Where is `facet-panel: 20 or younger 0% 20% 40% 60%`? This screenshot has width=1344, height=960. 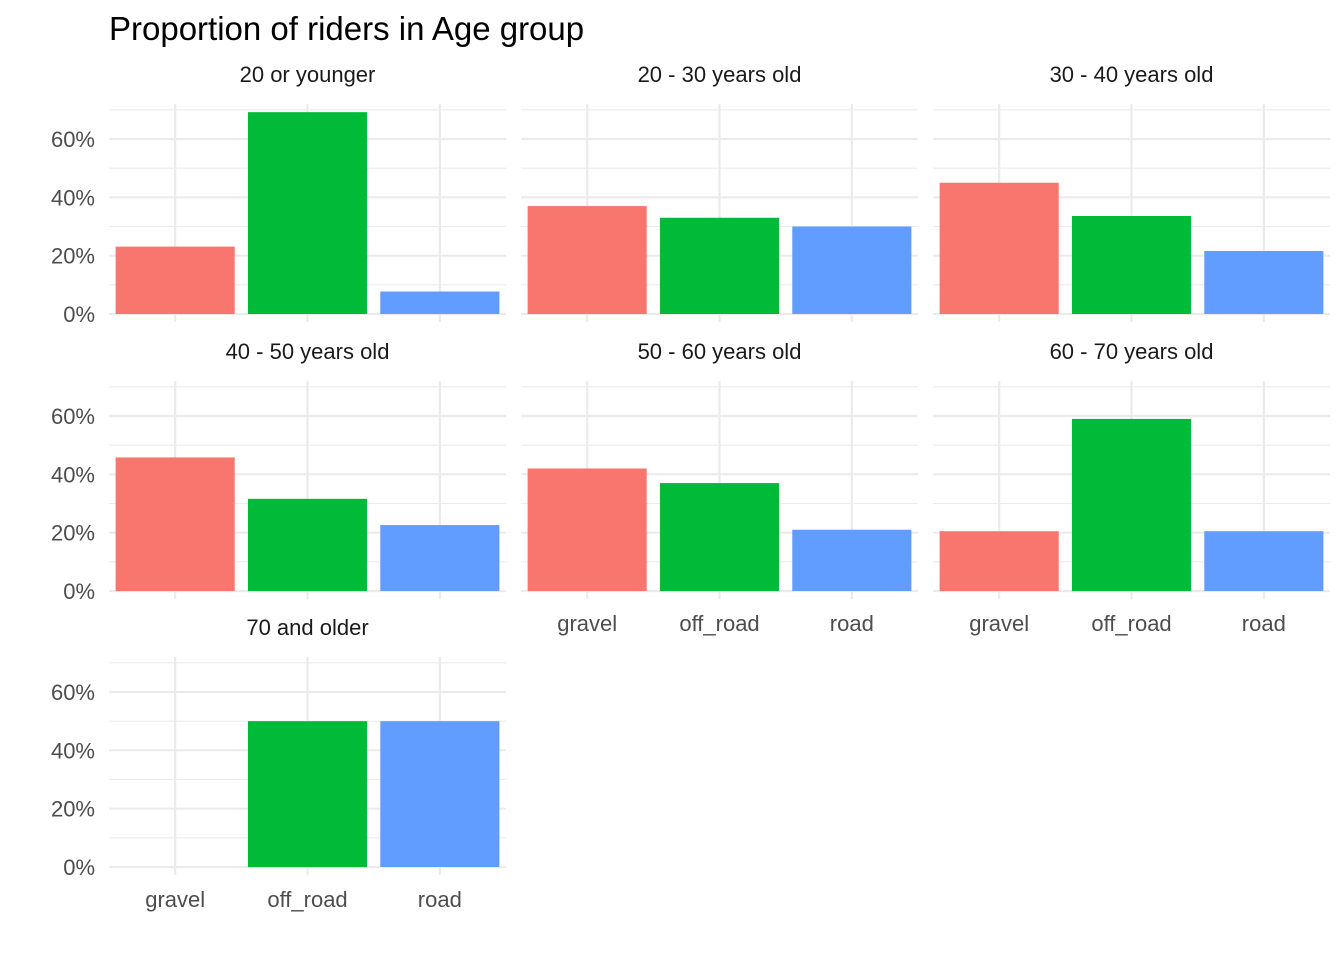 facet-panel: 20 or younger 0% 20% 40% 60% is located at coordinates (278, 194).